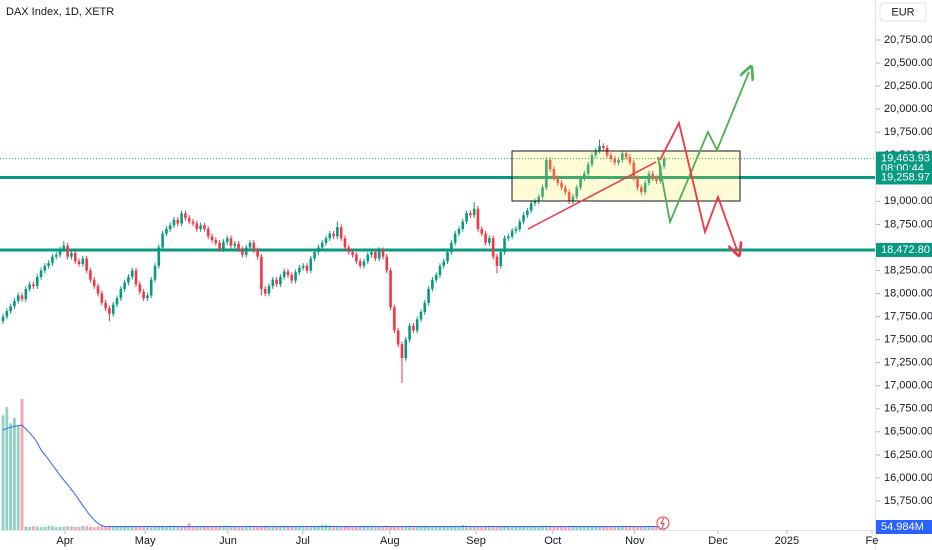 The height and width of the screenshot is (550, 932). What do you see at coordinates (908, 455) in the screenshot?
I see `y-tick-label: 16,250.00` at bounding box center [908, 455].